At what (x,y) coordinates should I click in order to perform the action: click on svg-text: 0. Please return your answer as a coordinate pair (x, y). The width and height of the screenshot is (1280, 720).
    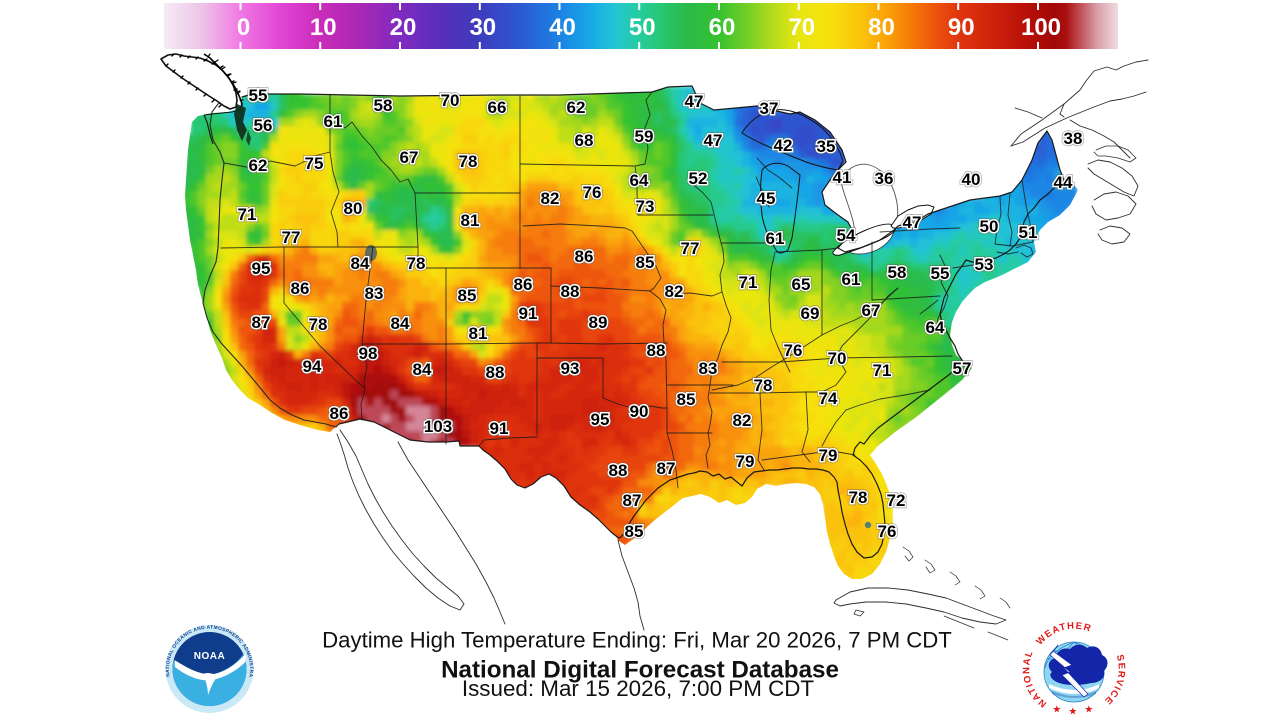
    Looking at the image, I should click on (243, 27).